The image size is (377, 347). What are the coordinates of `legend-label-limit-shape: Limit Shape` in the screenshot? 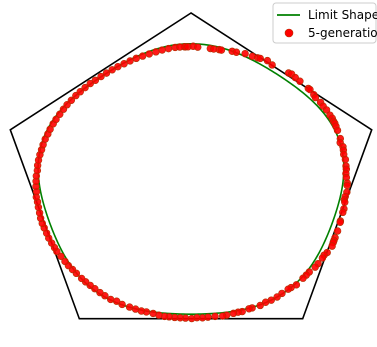 It's located at (342, 15).